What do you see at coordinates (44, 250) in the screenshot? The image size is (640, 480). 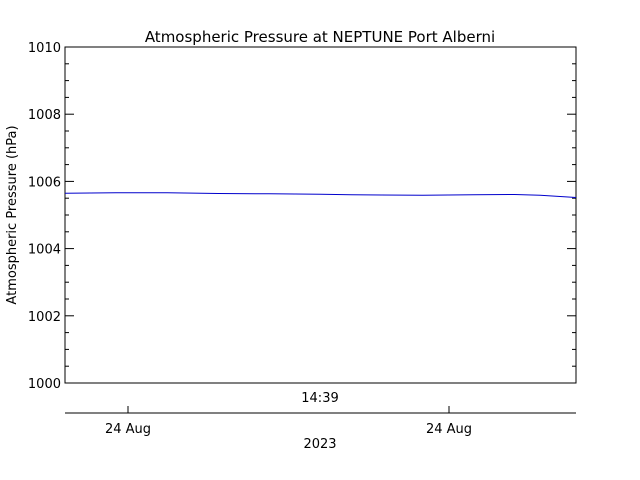 I see `y-tick-label: 1004` at bounding box center [44, 250].